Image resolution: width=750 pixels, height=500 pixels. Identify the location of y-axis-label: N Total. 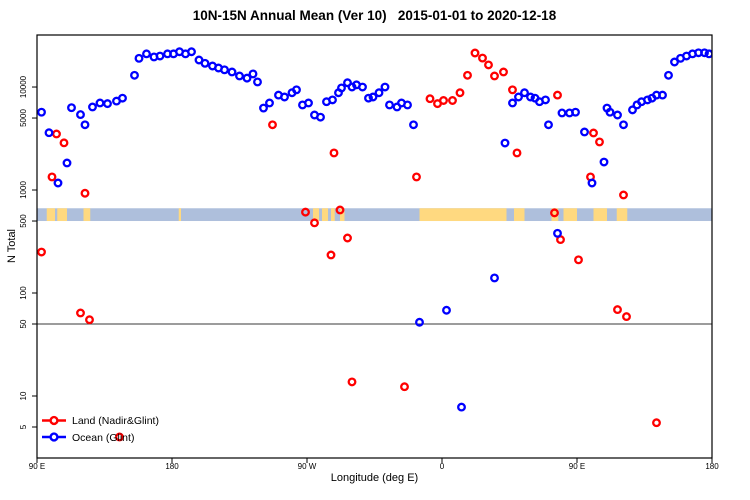
(12, 246).